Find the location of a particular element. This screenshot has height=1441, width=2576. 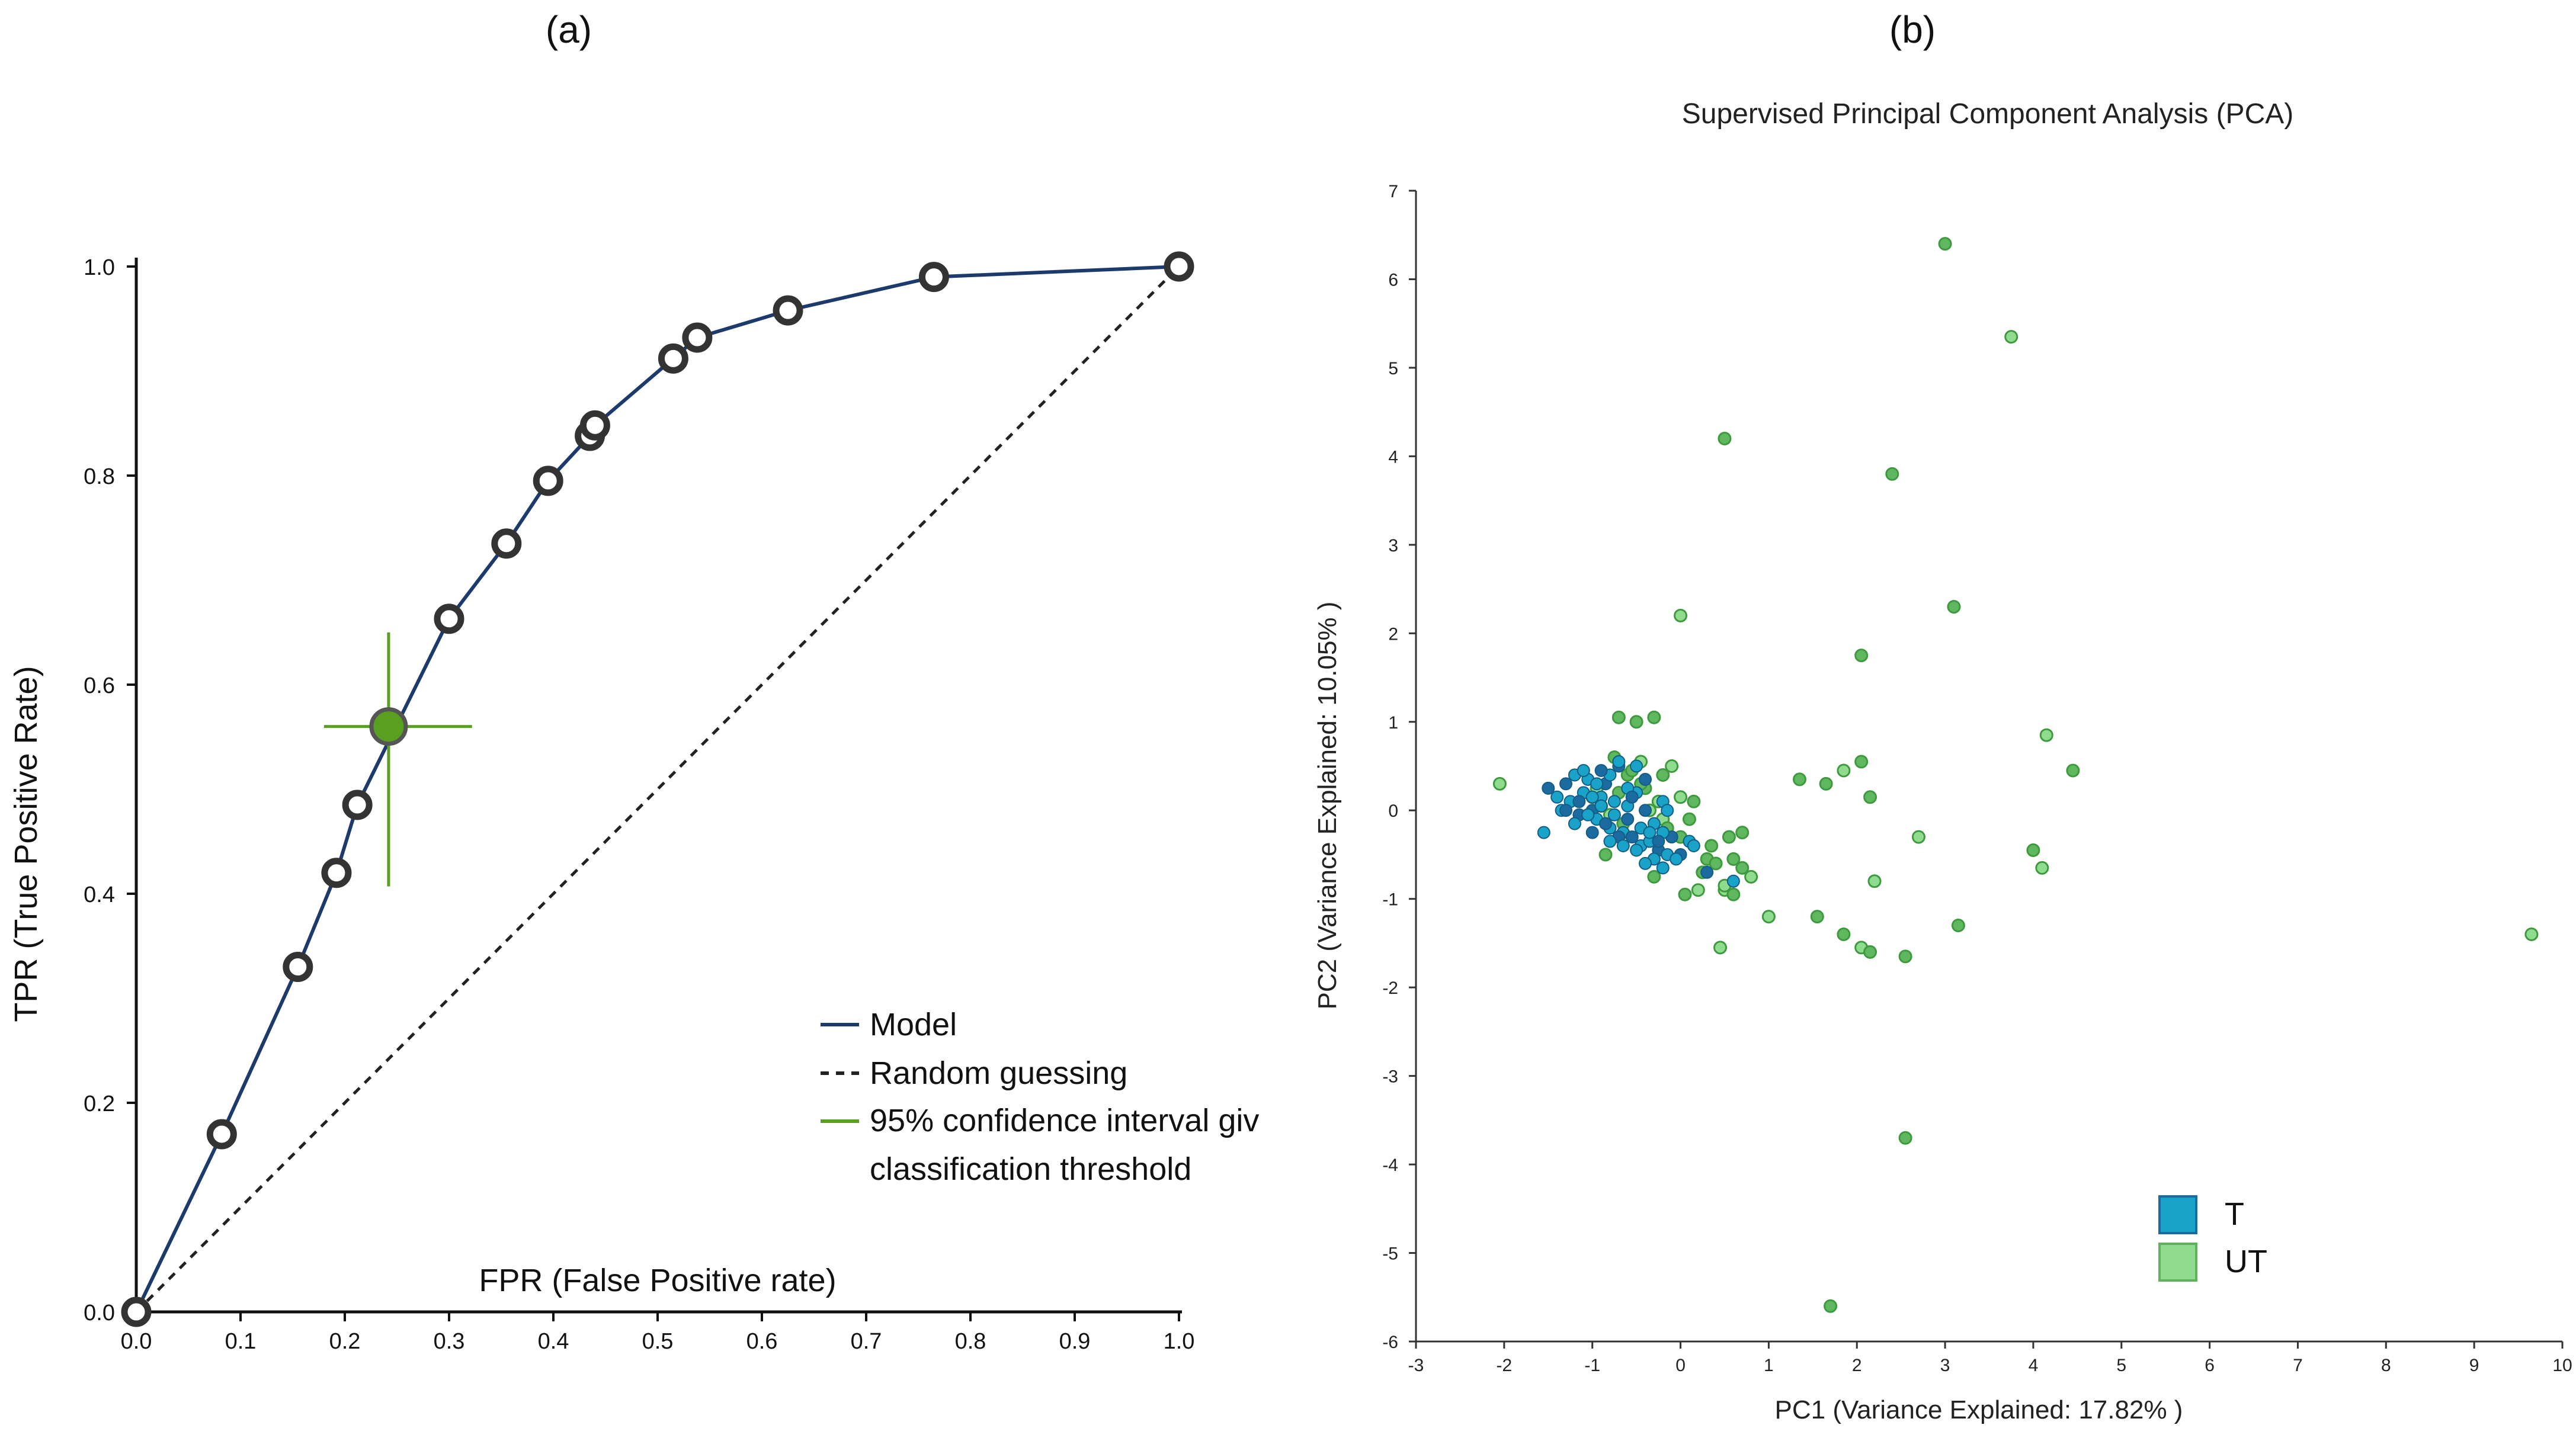

roc-y-label: TPR (True Positive Rate) is located at coordinates (26, 844).